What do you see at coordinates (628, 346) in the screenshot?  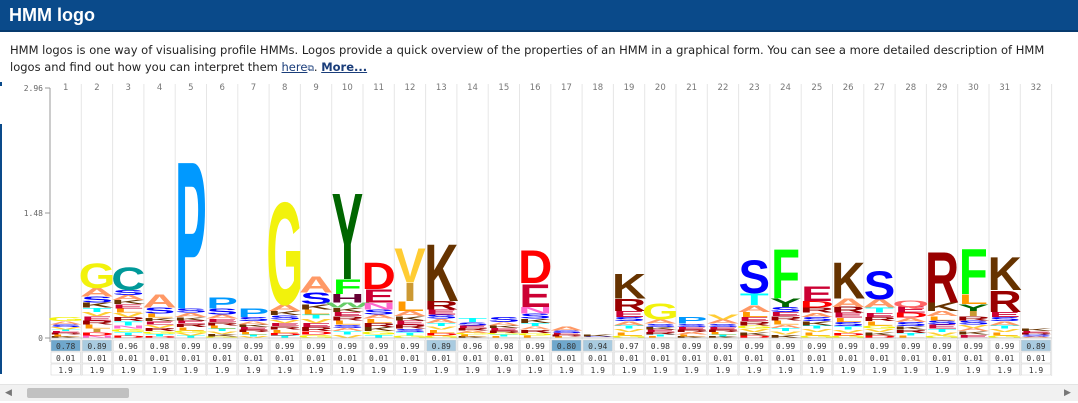 I see `insert-prob-value: 0.97` at bounding box center [628, 346].